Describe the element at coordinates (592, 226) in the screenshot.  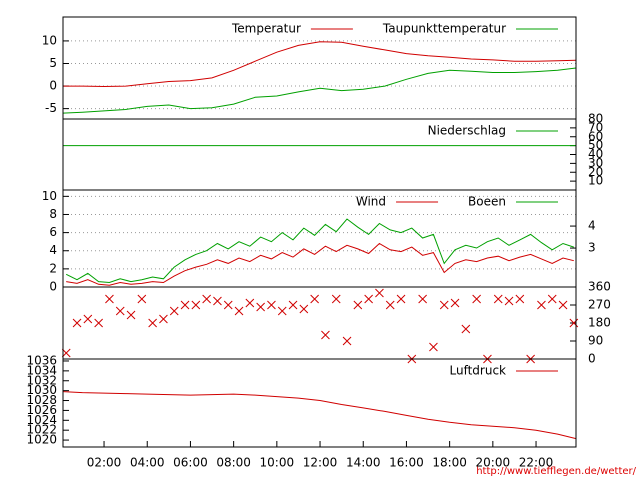
I see `y2-tick-label: 4` at that location.